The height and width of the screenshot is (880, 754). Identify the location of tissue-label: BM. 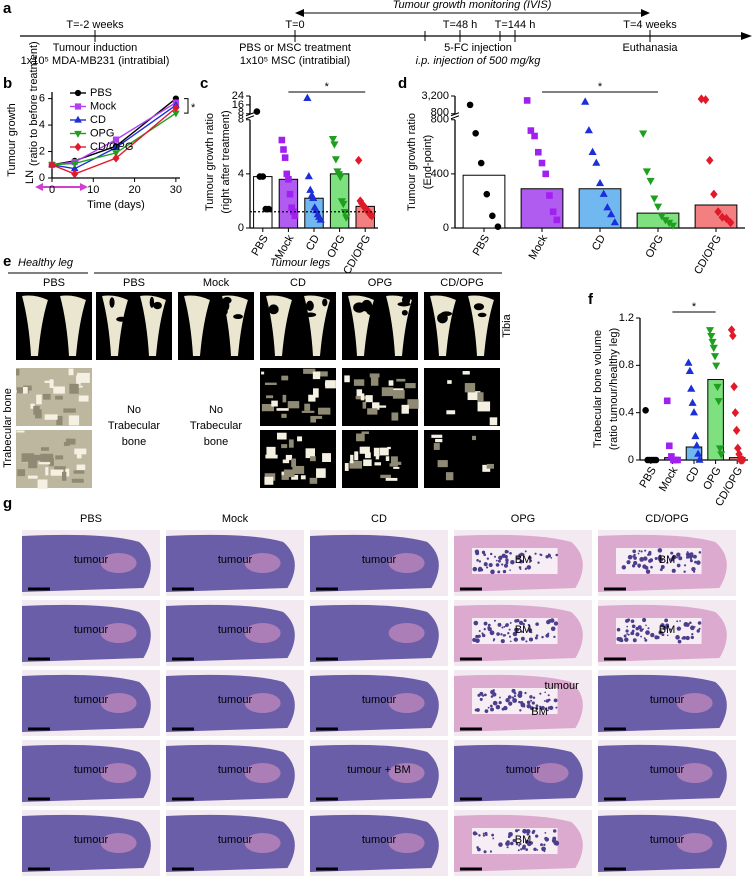
(523, 630).